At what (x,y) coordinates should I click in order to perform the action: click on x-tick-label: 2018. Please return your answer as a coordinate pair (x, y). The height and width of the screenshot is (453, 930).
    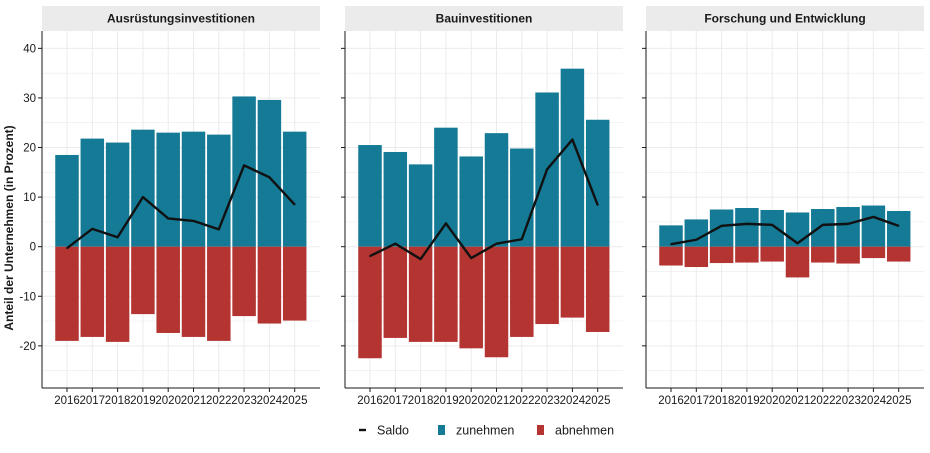
    Looking at the image, I should click on (421, 401).